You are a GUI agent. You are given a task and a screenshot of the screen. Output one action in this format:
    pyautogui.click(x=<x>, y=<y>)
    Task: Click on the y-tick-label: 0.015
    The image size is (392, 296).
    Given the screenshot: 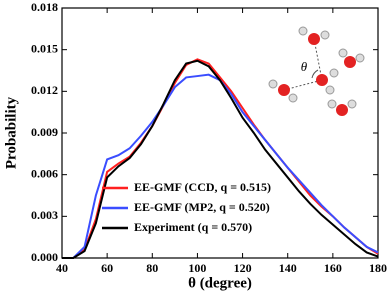 What is the action you would take?
    pyautogui.click(x=44, y=48)
    